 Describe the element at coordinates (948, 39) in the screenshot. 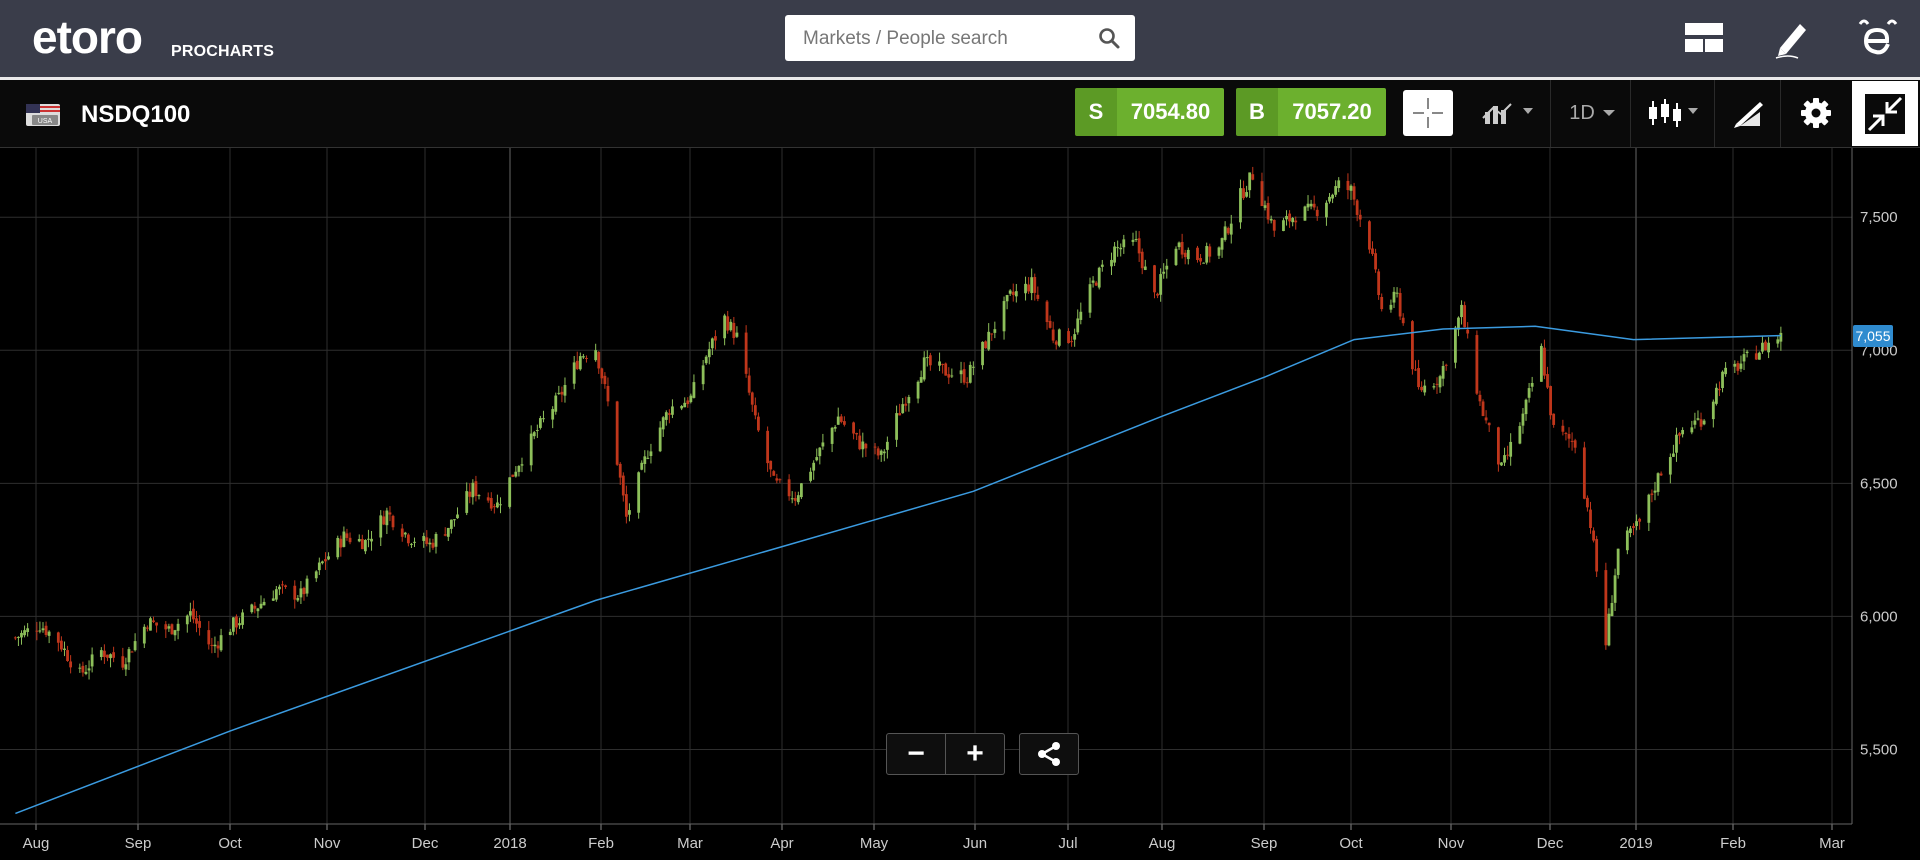

I see `search-input` at that location.